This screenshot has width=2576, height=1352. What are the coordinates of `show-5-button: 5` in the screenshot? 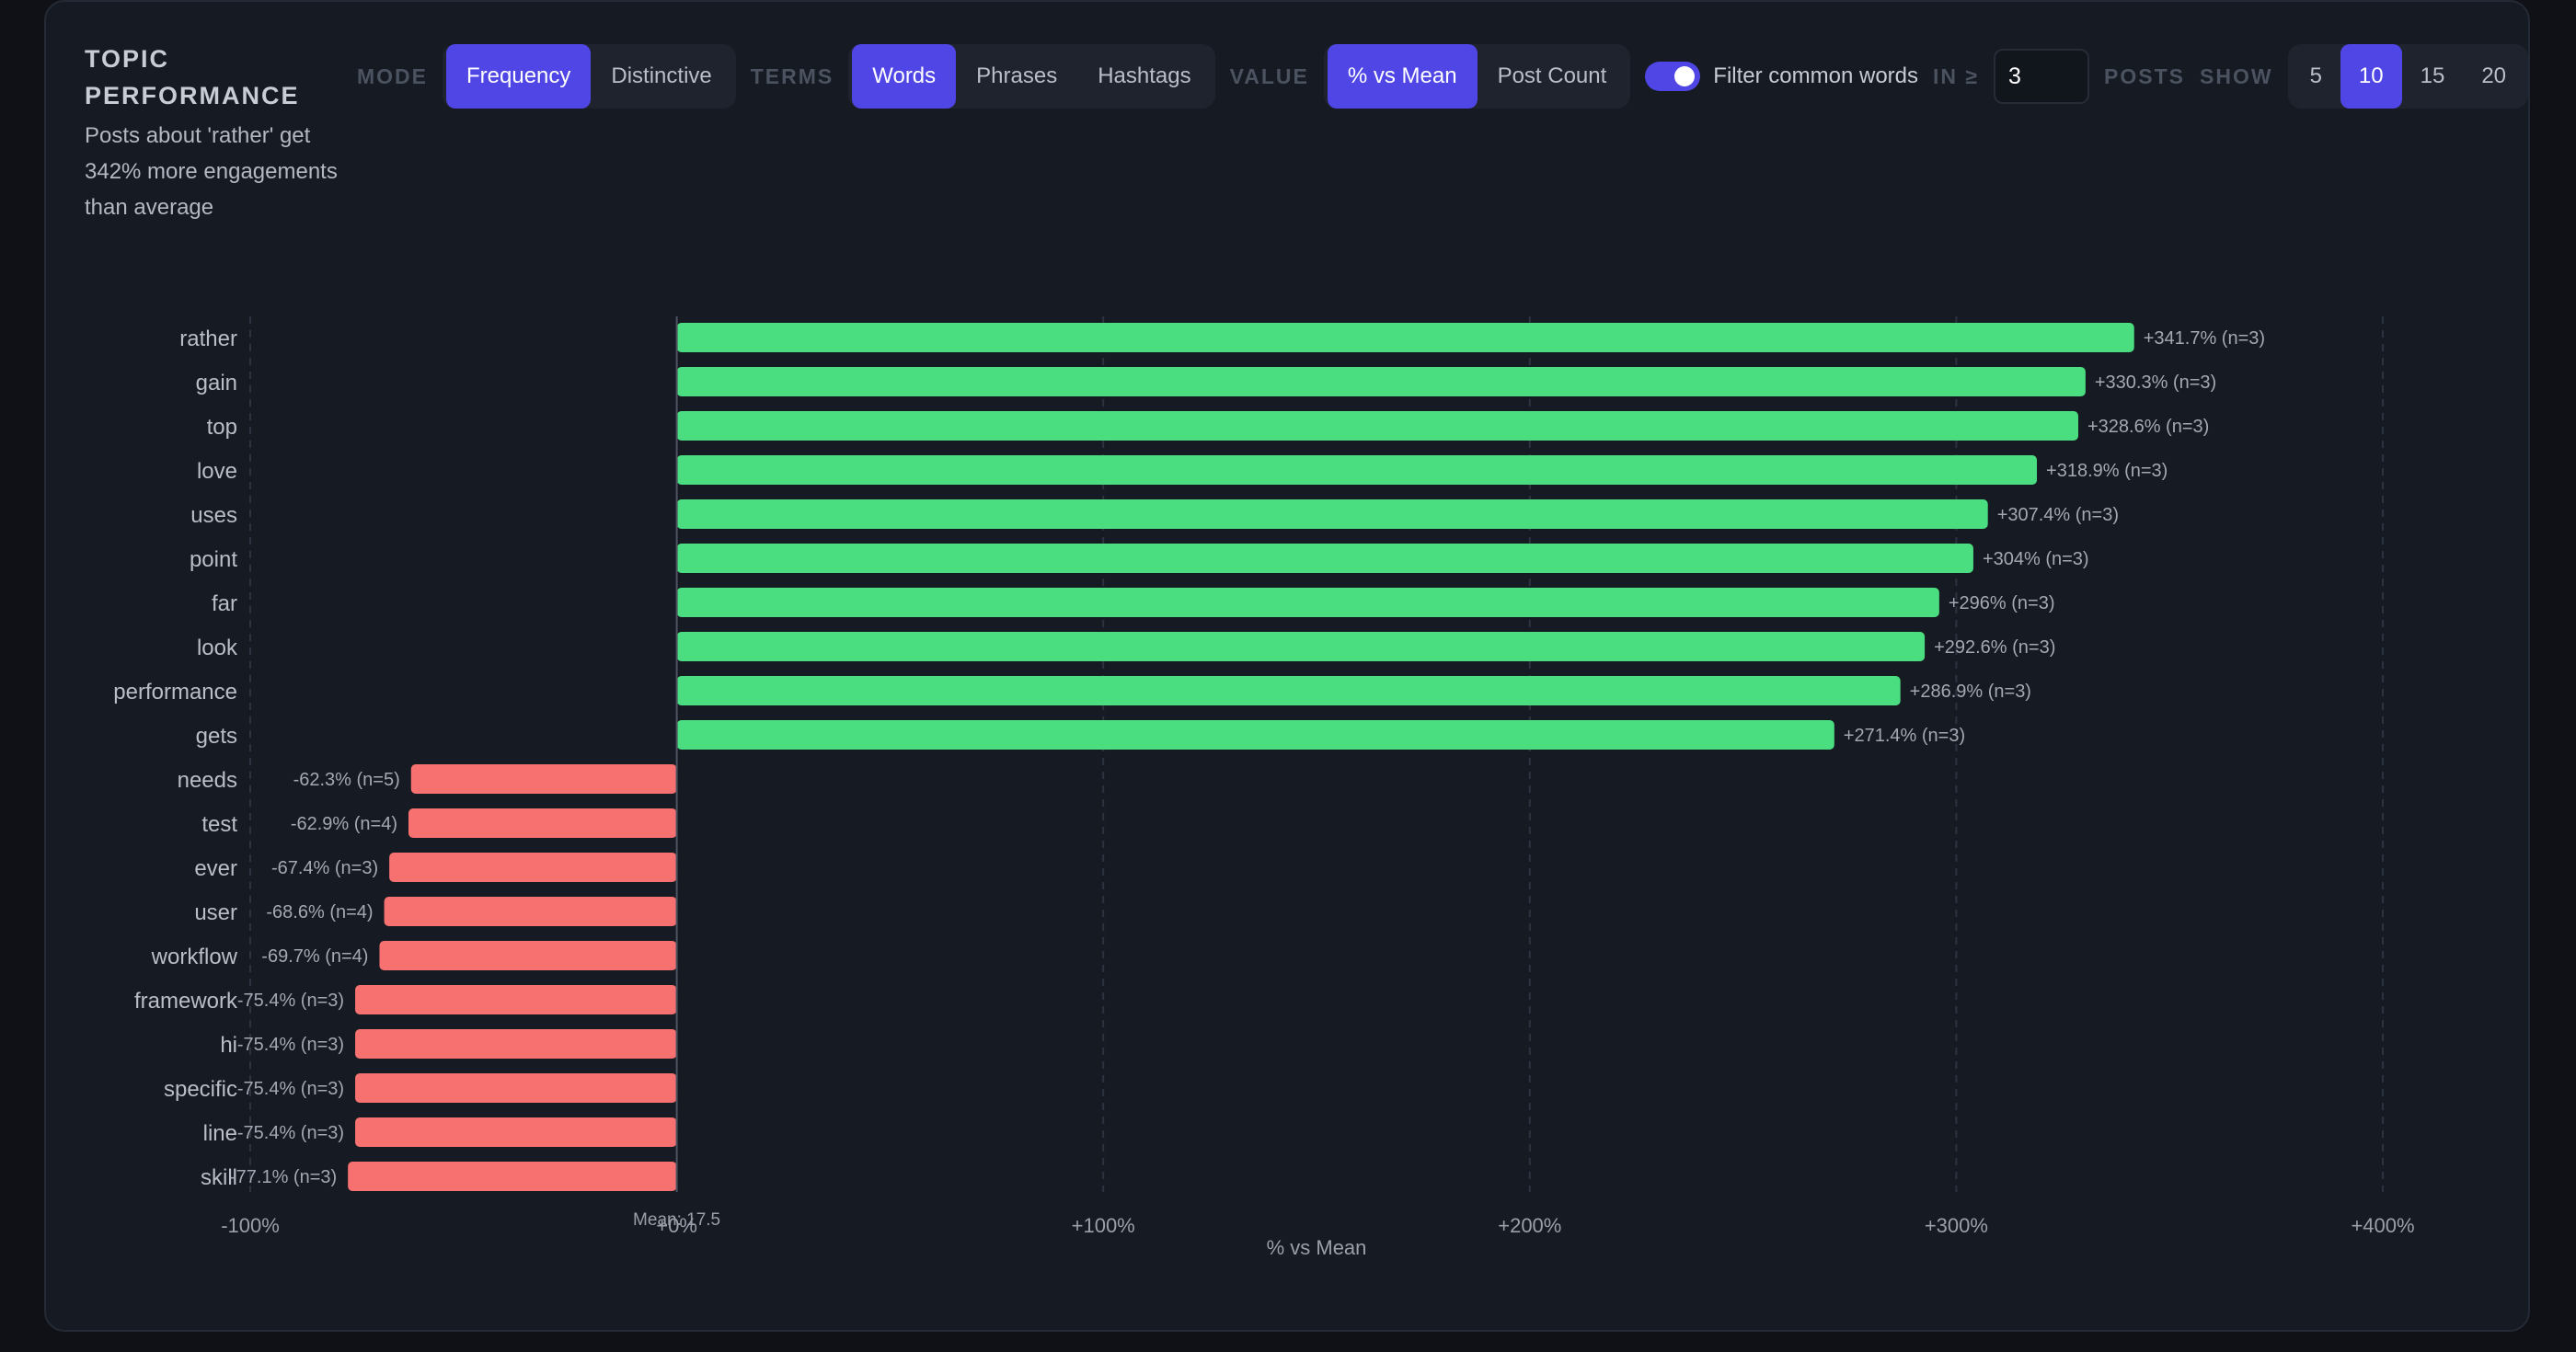 It's located at (2315, 75).